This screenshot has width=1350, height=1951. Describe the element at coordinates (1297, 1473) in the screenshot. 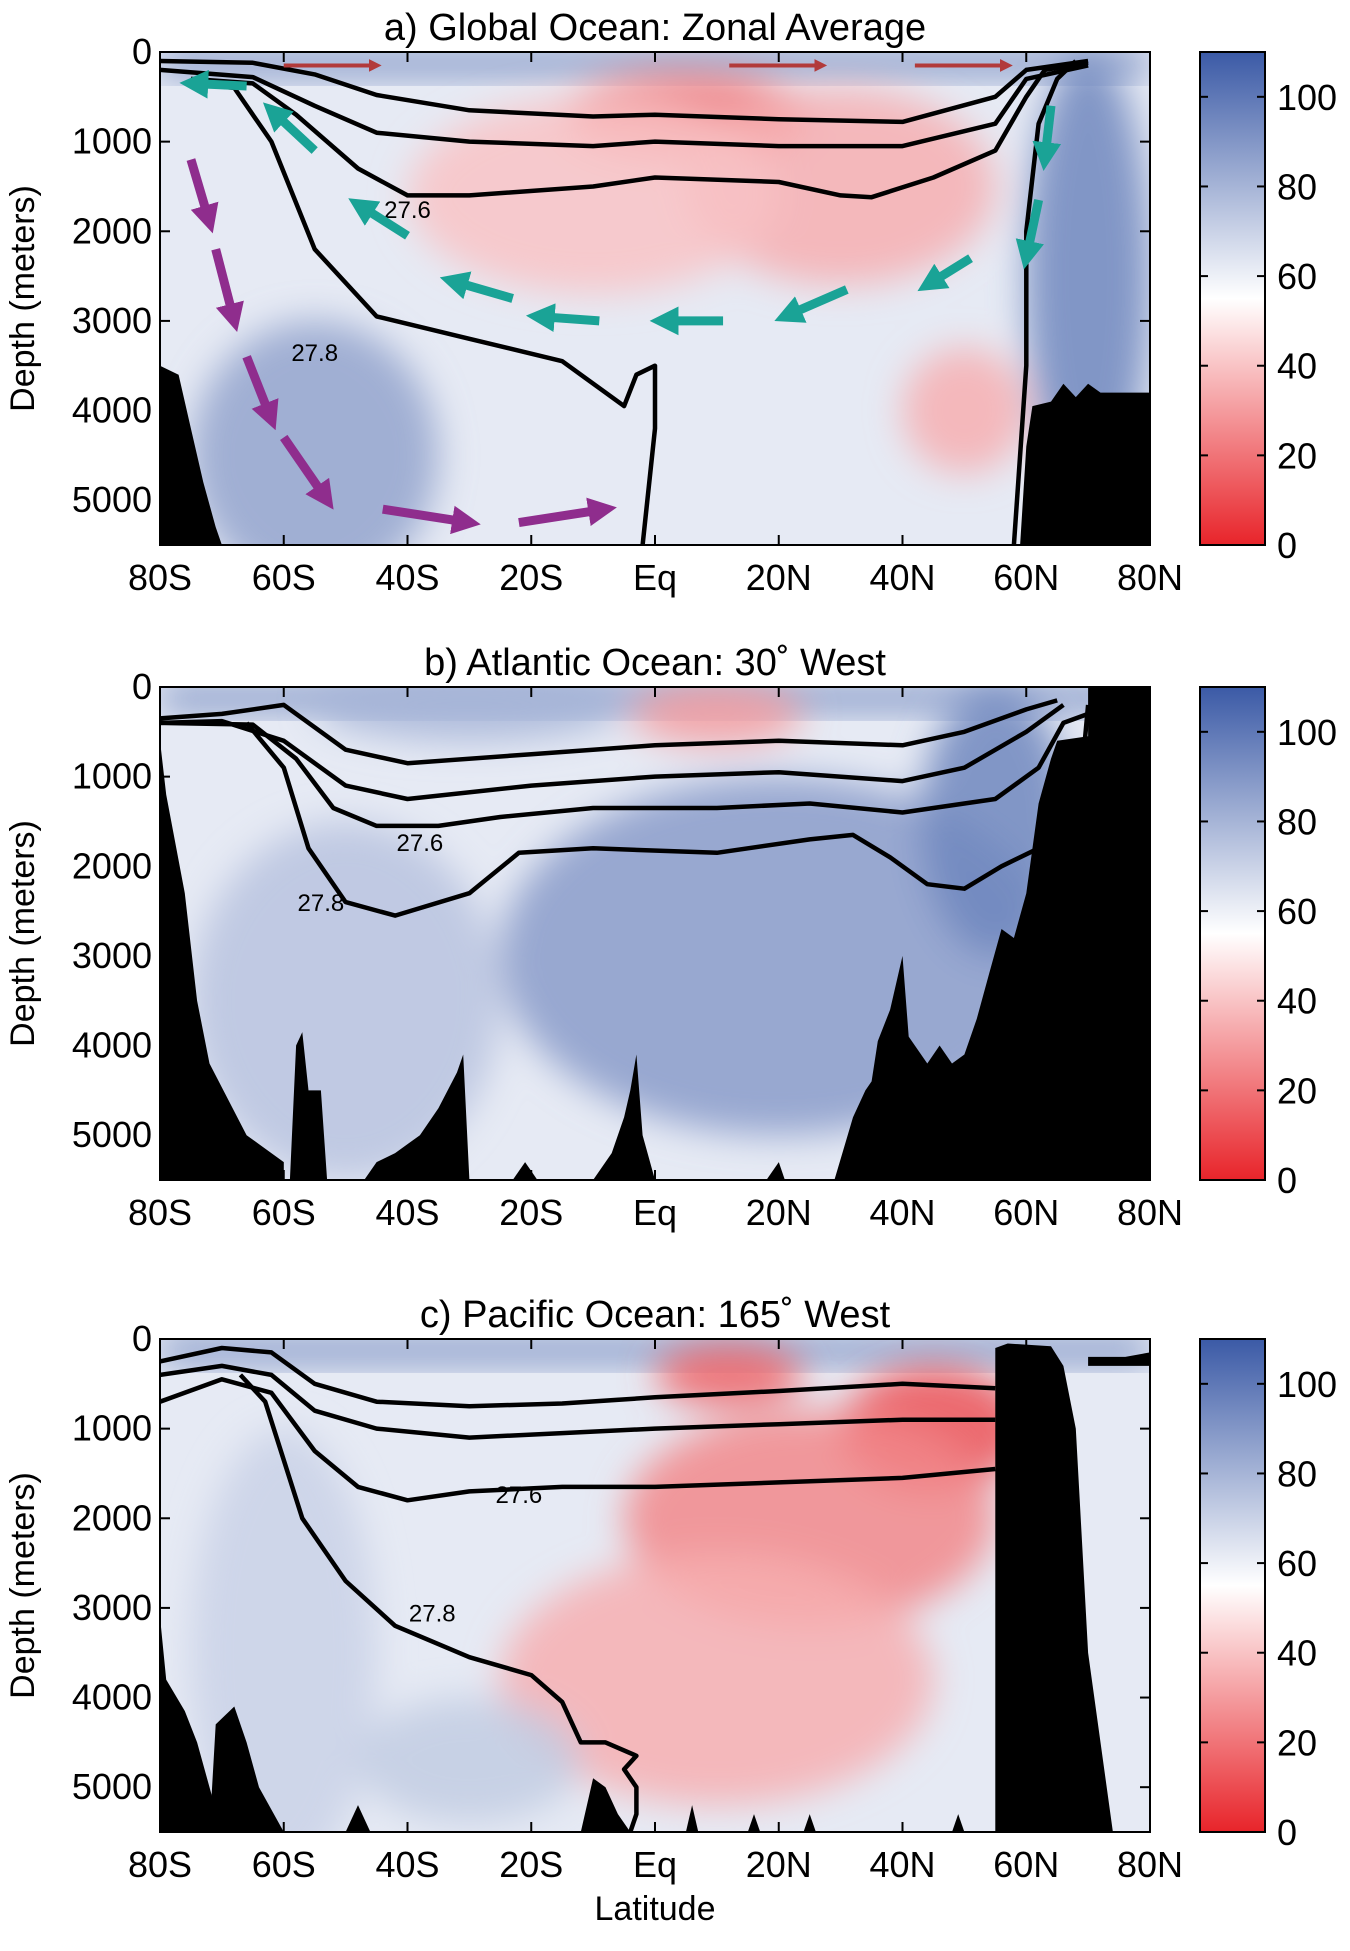

I see `colorbar-tick-label: 80` at that location.